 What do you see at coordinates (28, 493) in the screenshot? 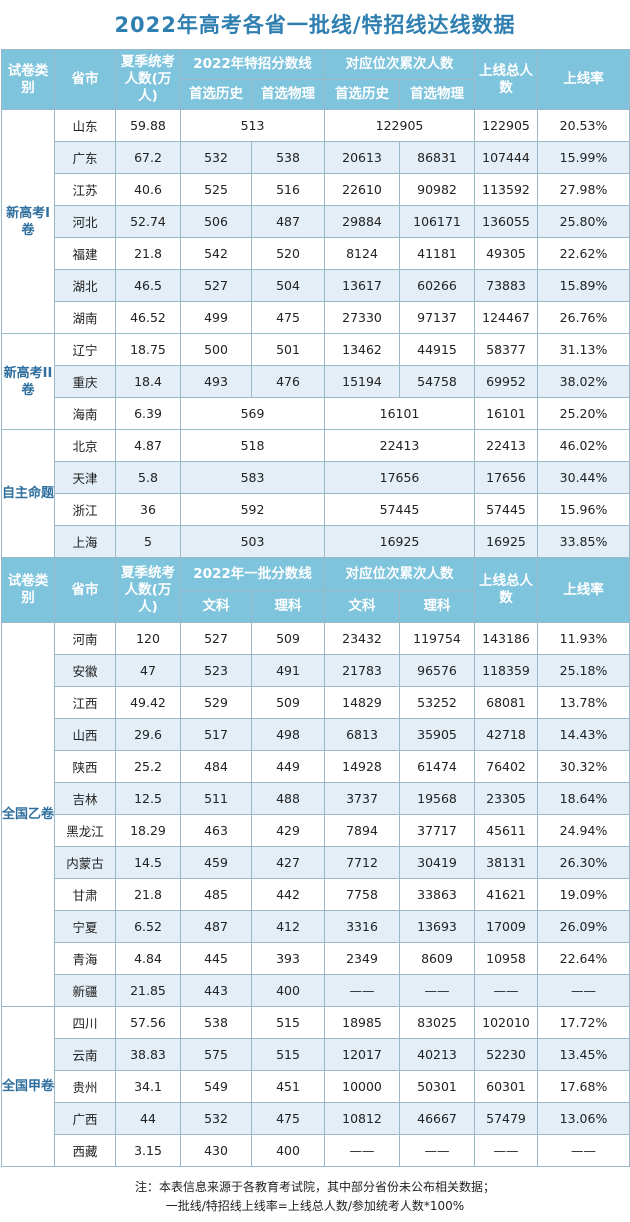
I see `group-label: 自主命题` at bounding box center [28, 493].